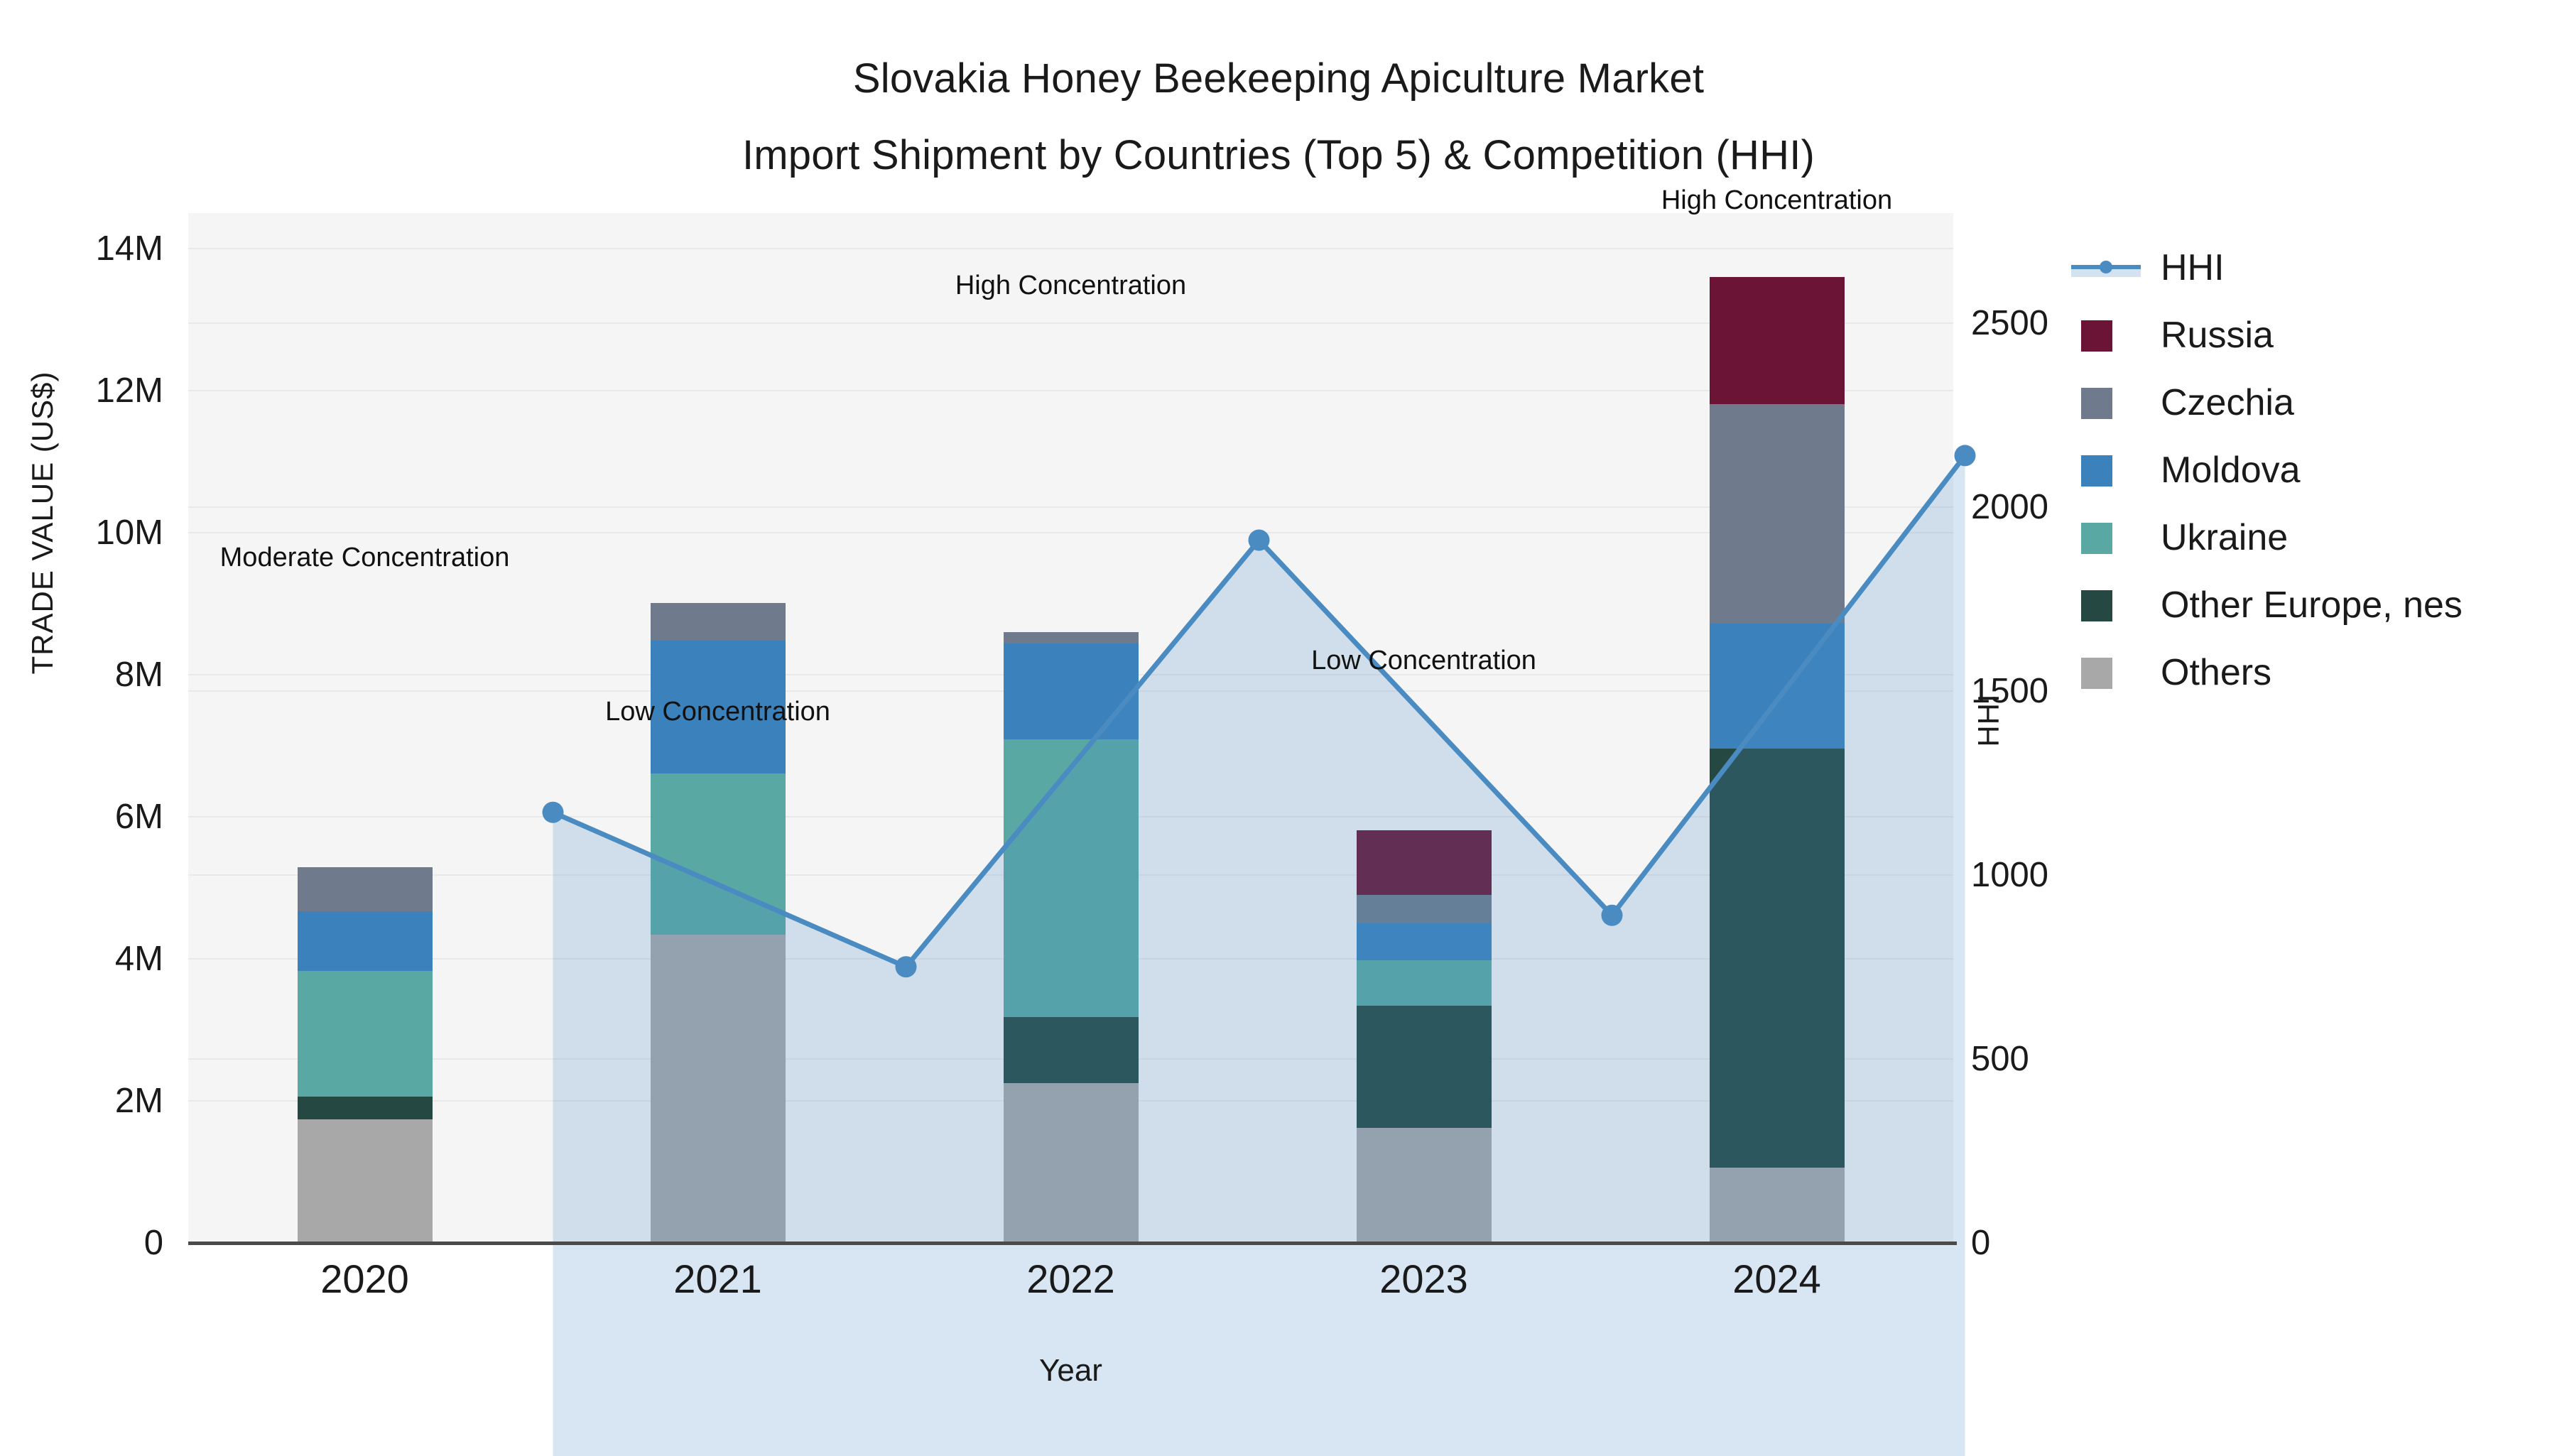 This screenshot has height=1456, width=2557. I want to click on legend-label: Other Europe, nes, so click(2312, 605).